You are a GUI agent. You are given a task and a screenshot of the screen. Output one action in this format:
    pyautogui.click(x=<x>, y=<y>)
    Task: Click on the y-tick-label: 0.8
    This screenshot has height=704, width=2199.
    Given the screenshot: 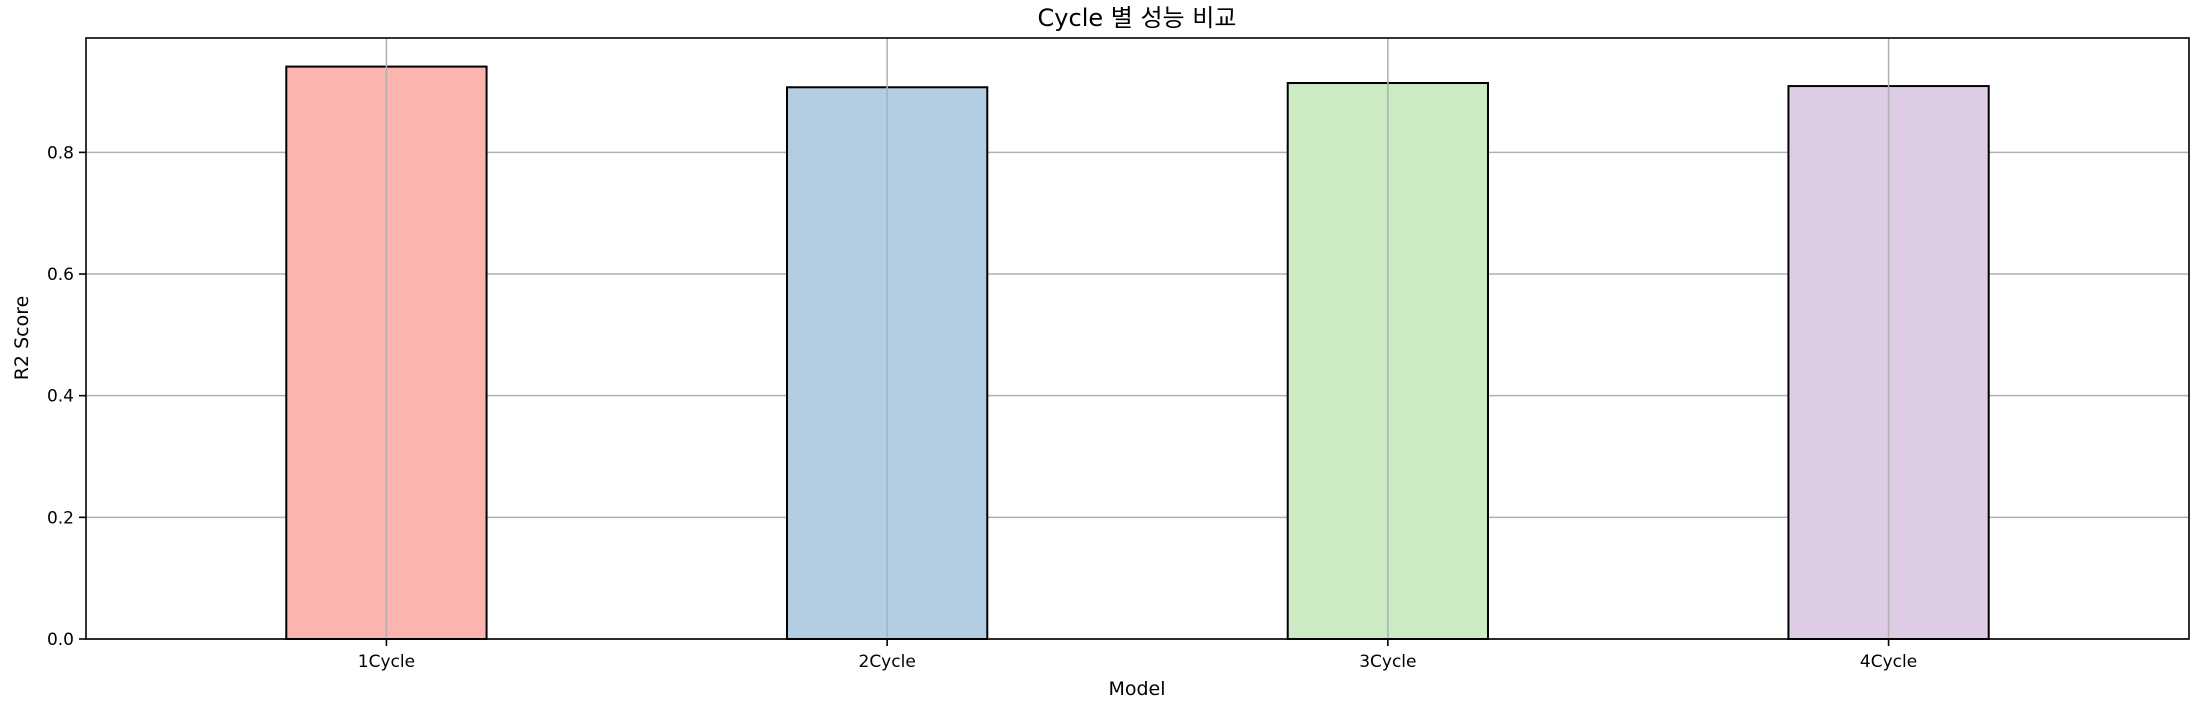 What is the action you would take?
    pyautogui.click(x=60, y=153)
    